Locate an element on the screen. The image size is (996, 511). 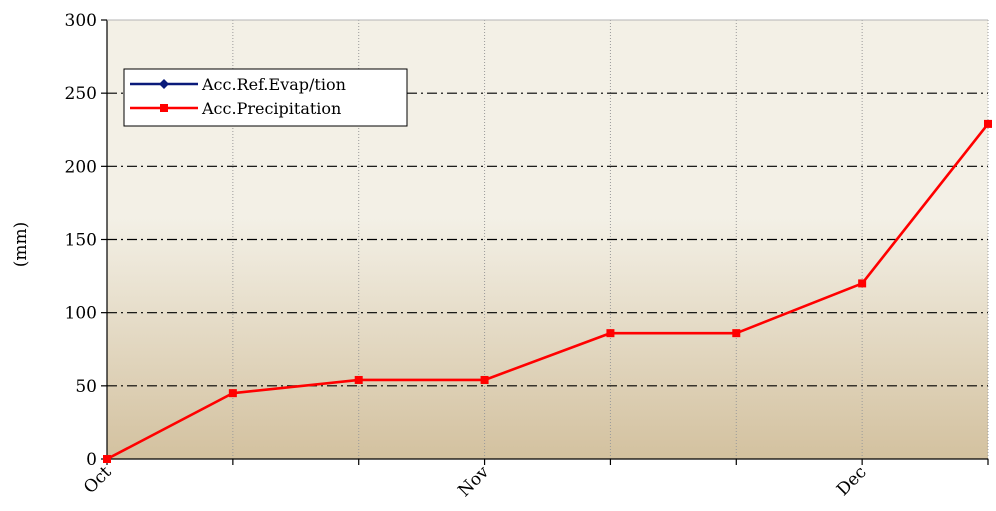
x-tick-label: Dec is located at coordinates (852, 481).